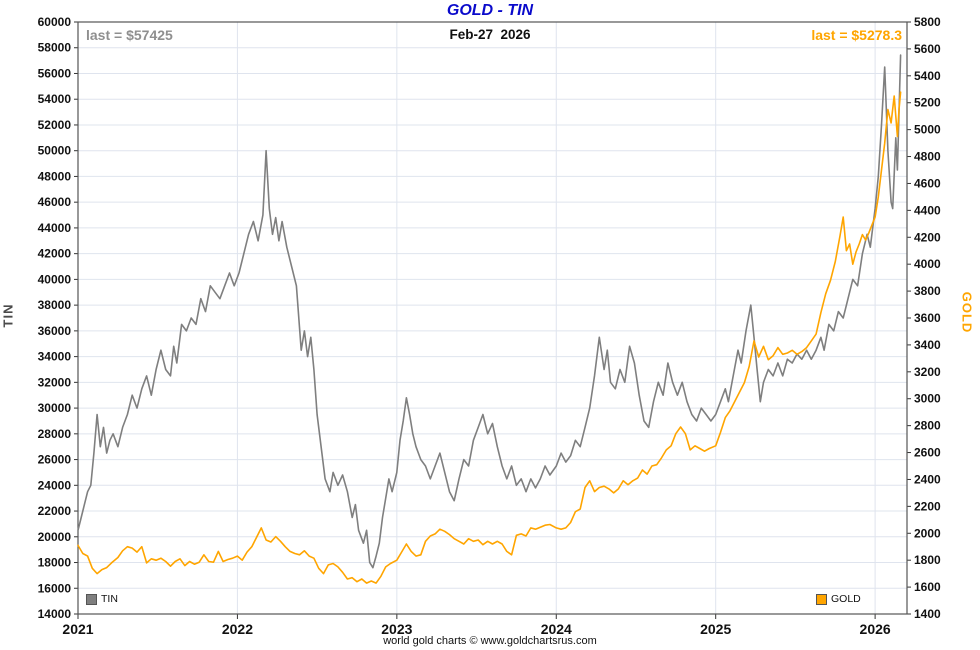 This screenshot has height=650, width=980. I want to click on svg-text: 4000, so click(927, 264).